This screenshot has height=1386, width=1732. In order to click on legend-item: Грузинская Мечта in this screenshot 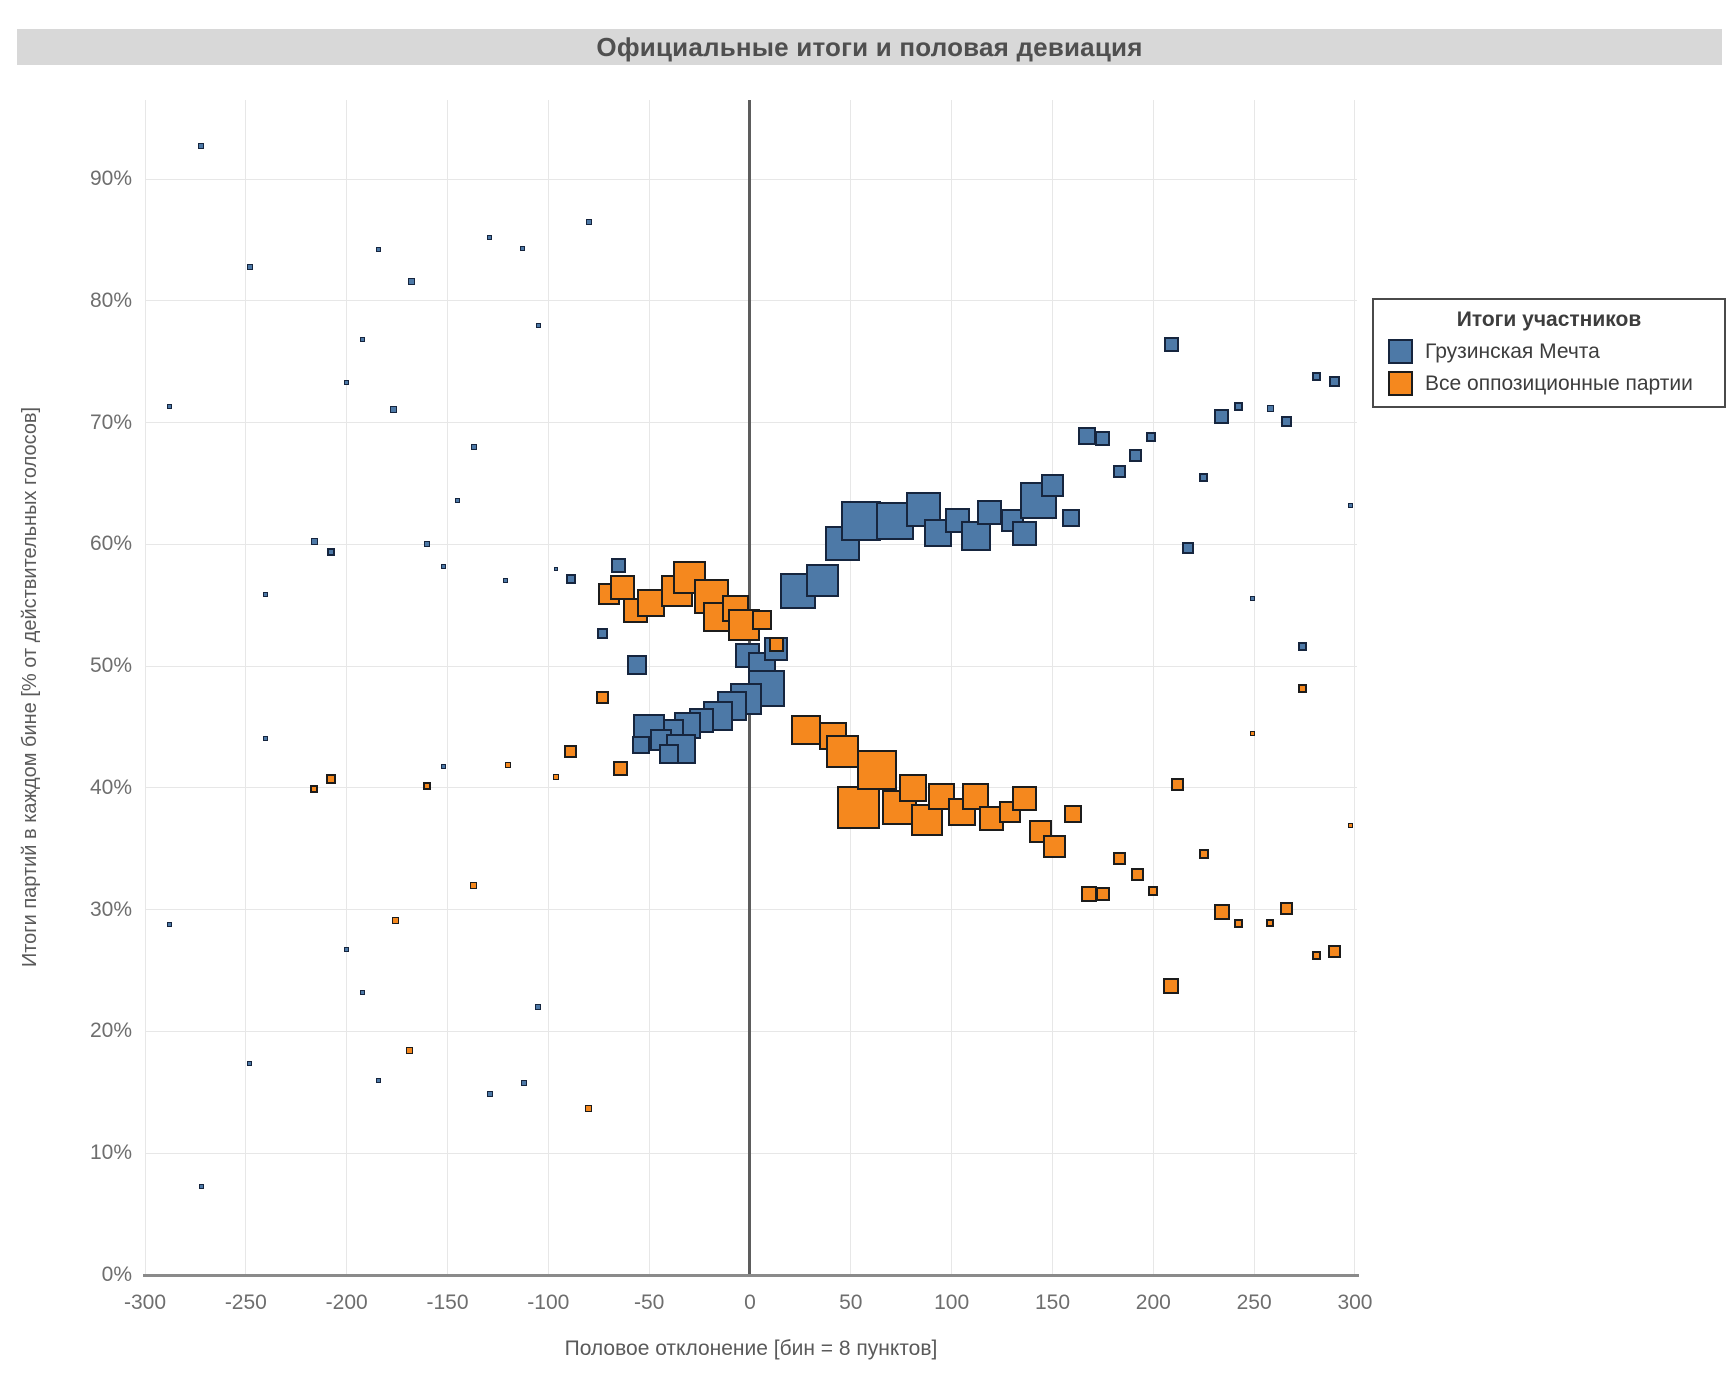, I will do `click(1556, 351)`.